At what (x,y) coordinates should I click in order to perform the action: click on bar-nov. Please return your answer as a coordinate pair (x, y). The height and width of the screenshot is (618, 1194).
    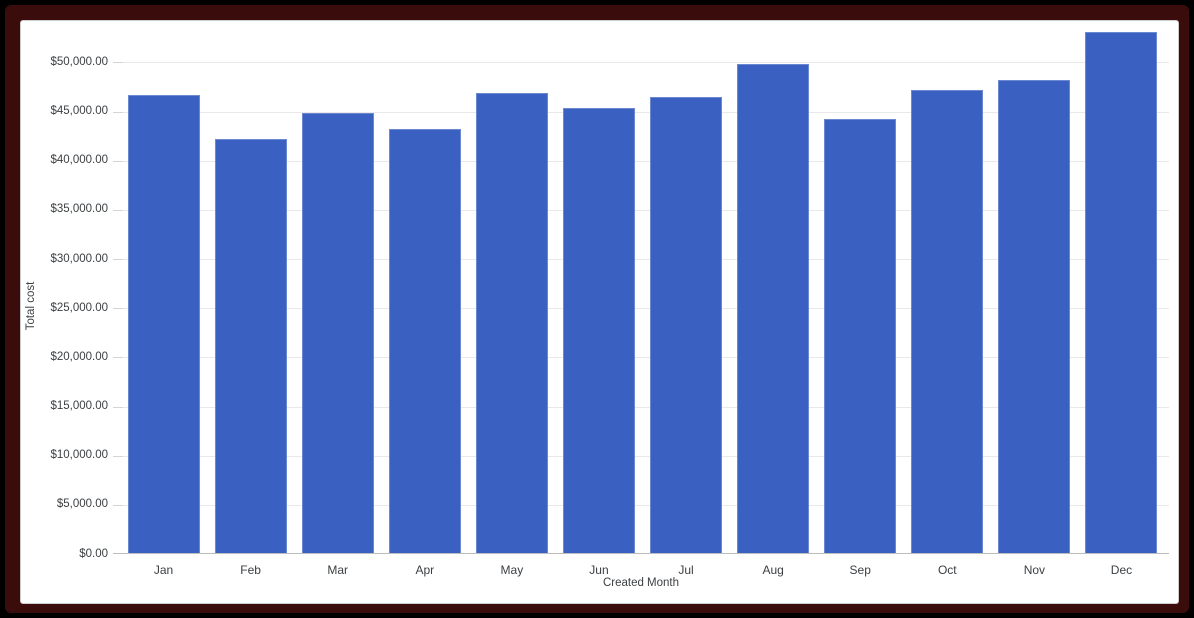
    Looking at the image, I should click on (1034, 316).